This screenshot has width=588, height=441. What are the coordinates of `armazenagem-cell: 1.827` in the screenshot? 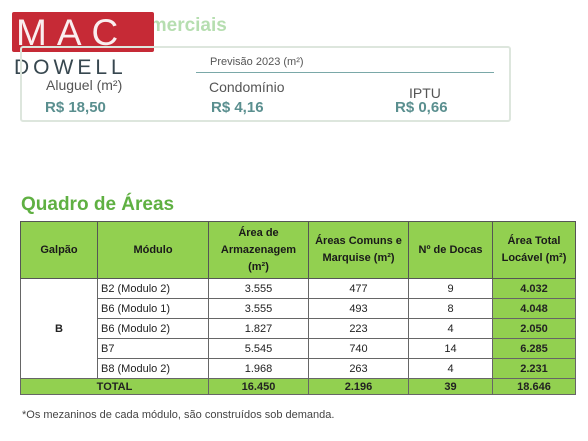 It's located at (258, 328).